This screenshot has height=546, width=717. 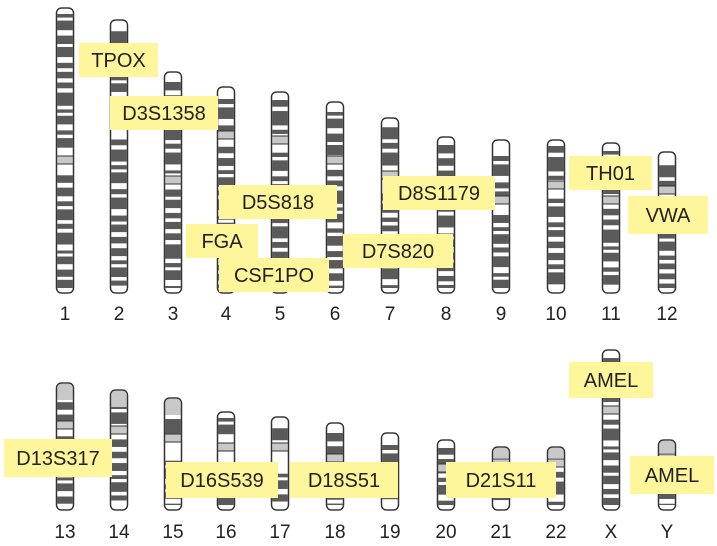 I want to click on marker-label-text: D13S317, so click(x=57, y=459).